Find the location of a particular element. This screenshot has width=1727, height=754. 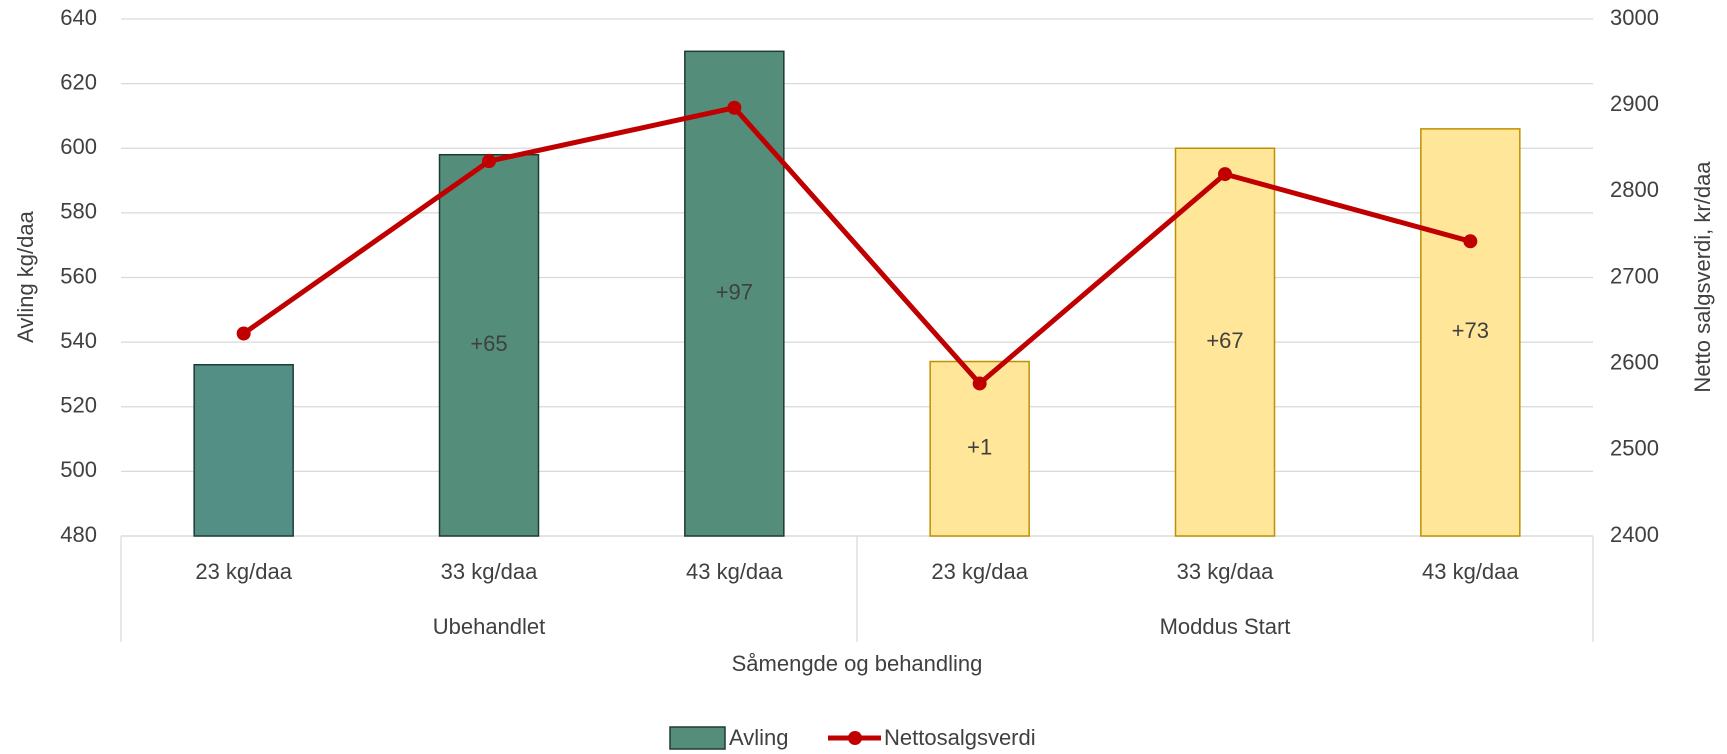

bar-label: +67 is located at coordinates (1224, 340).